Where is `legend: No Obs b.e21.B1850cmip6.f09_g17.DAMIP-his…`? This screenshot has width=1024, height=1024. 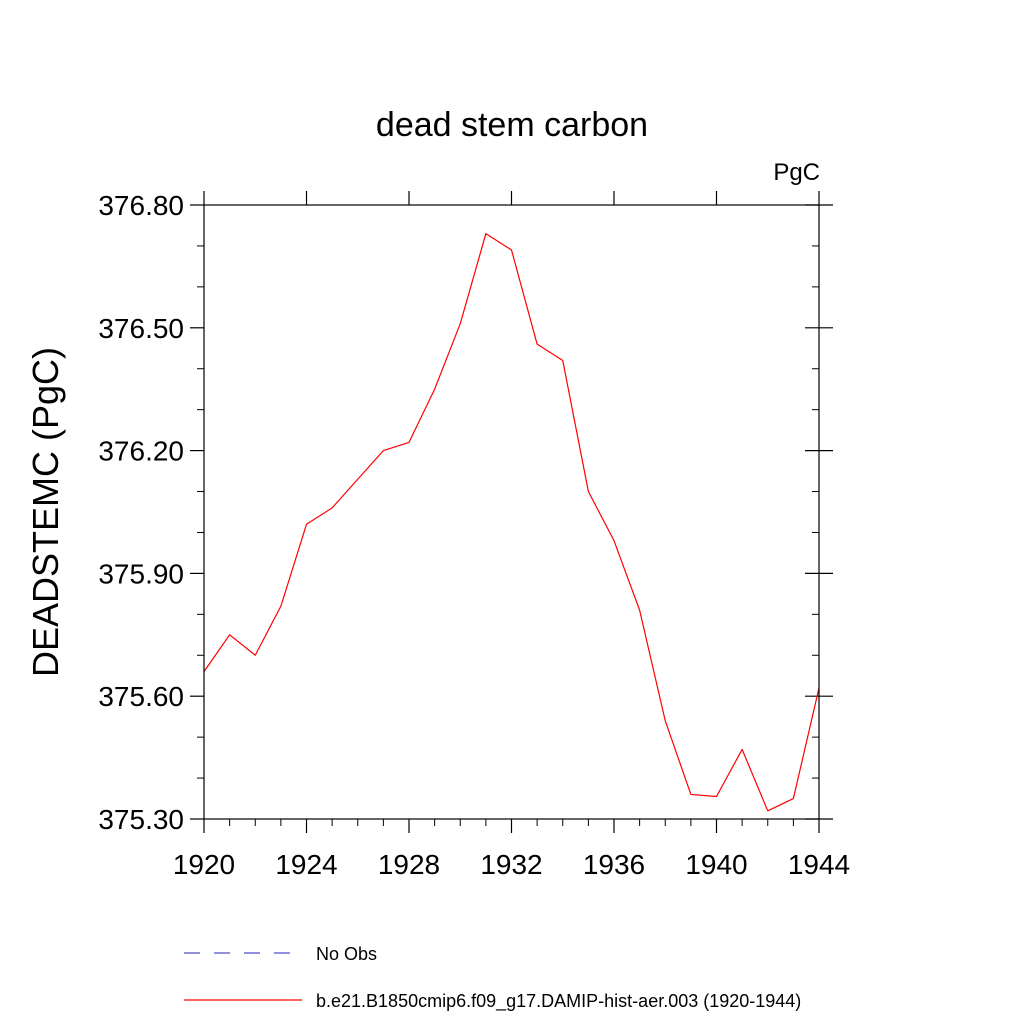
legend: No Obs b.e21.B1850cmip6.f09_g17.DAMIP-his… is located at coordinates (492, 978).